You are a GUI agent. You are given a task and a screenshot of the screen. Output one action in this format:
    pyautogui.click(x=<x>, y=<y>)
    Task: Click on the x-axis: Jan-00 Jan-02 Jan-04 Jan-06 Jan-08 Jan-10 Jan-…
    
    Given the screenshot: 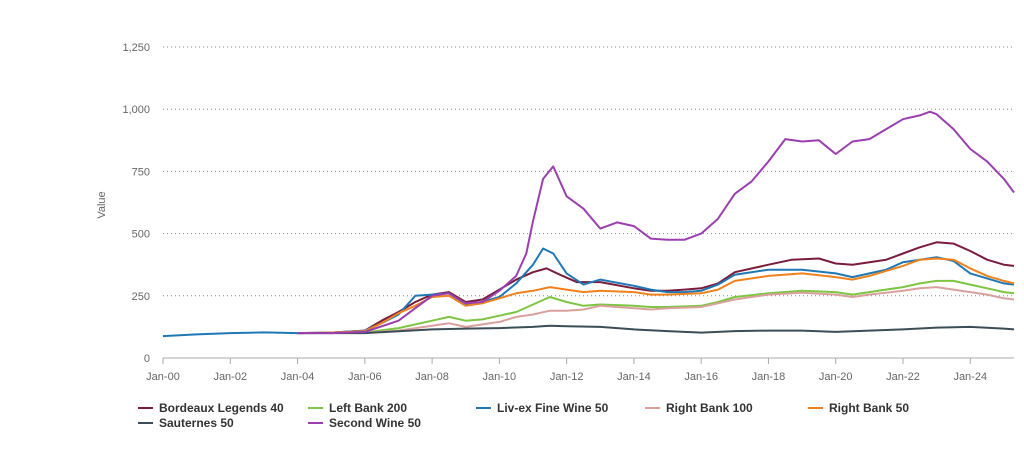 What is the action you would take?
    pyautogui.click(x=580, y=370)
    